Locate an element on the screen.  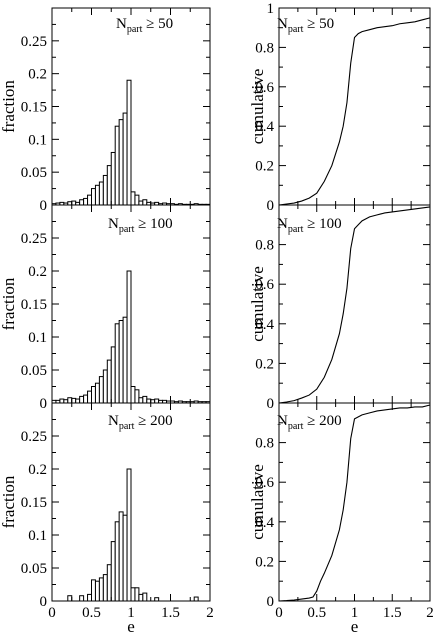
panel-right-middle: 0 0.2 0.4 0.6 0.8 cumulative Npart ≥ 100 is located at coordinates (339, 308).